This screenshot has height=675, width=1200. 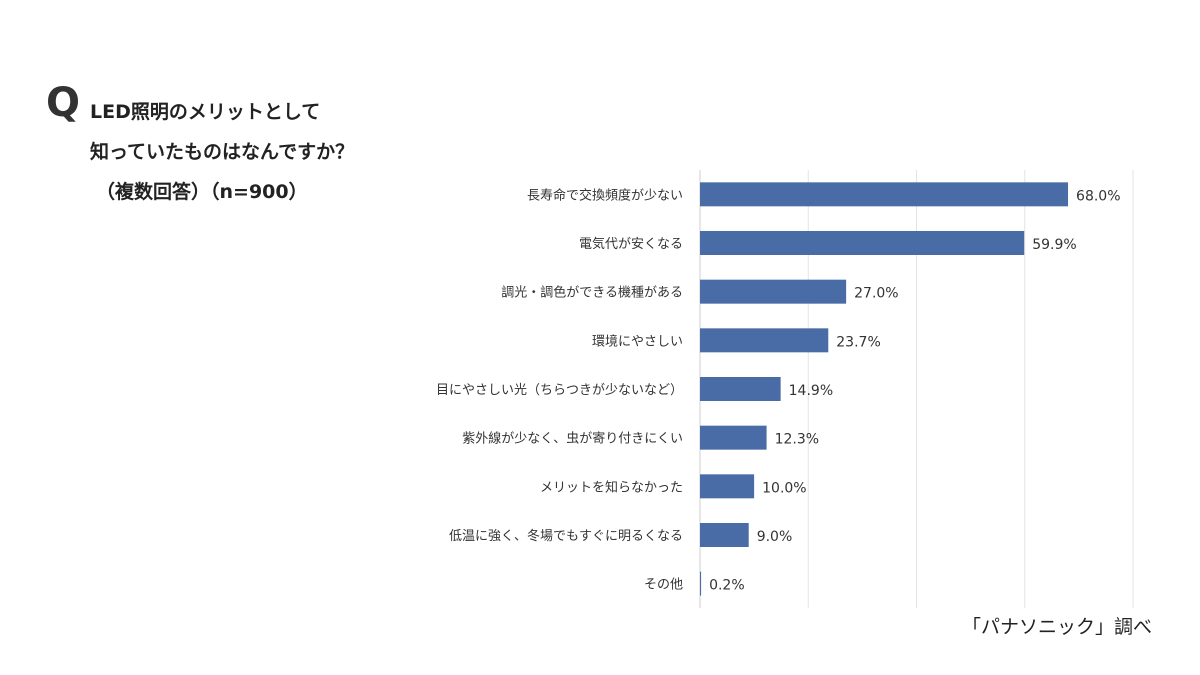 I want to click on data-label: 59.9%, so click(x=1054, y=245).